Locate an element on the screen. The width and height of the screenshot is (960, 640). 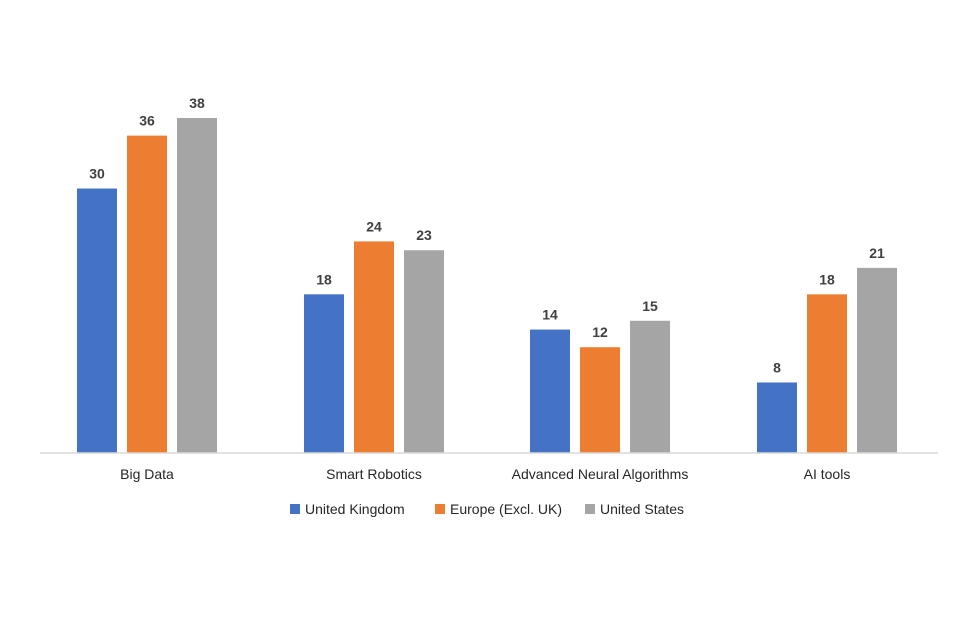
data-label-ai-tools-united-kingdom: 8 is located at coordinates (777, 367).